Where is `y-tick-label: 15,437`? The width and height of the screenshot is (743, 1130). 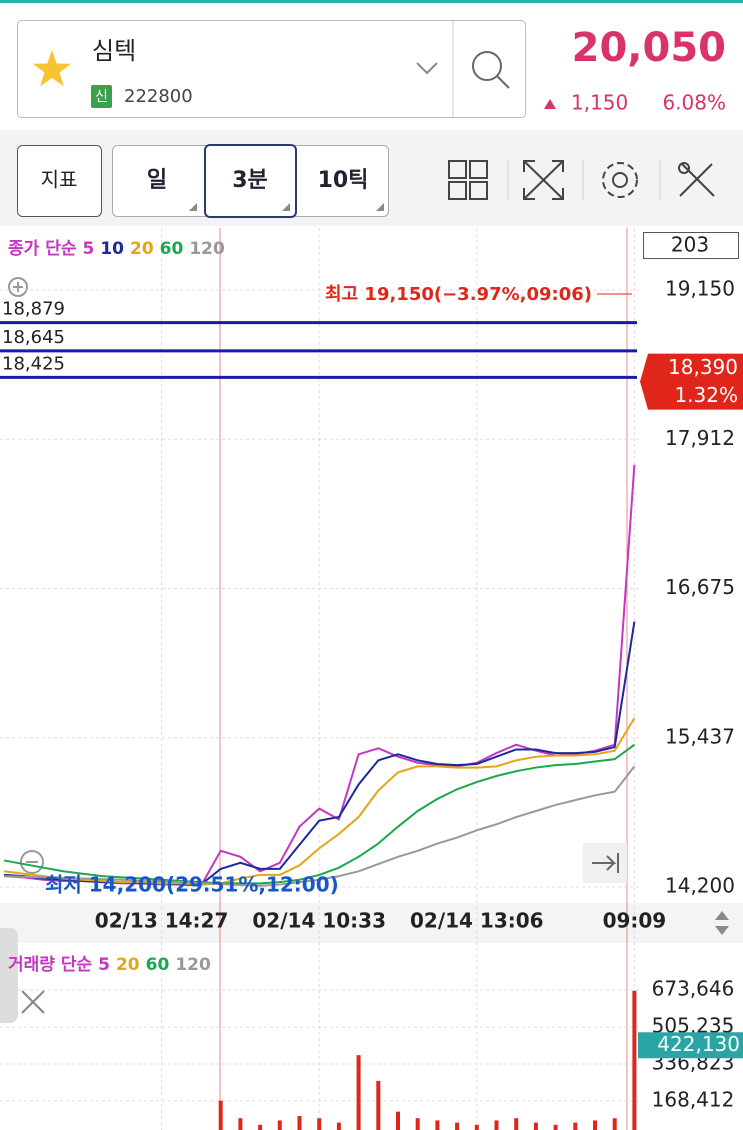
y-tick-label: 15,437 is located at coordinates (700, 736).